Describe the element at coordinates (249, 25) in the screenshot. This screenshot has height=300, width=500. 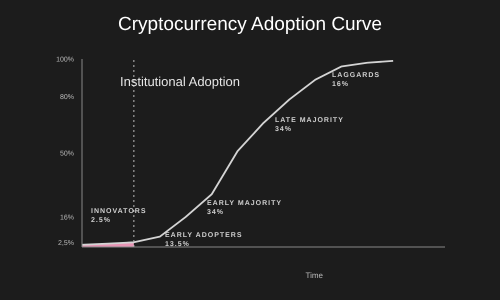
I see `chart-title: Cryptocurrency Adoption Curve` at that location.